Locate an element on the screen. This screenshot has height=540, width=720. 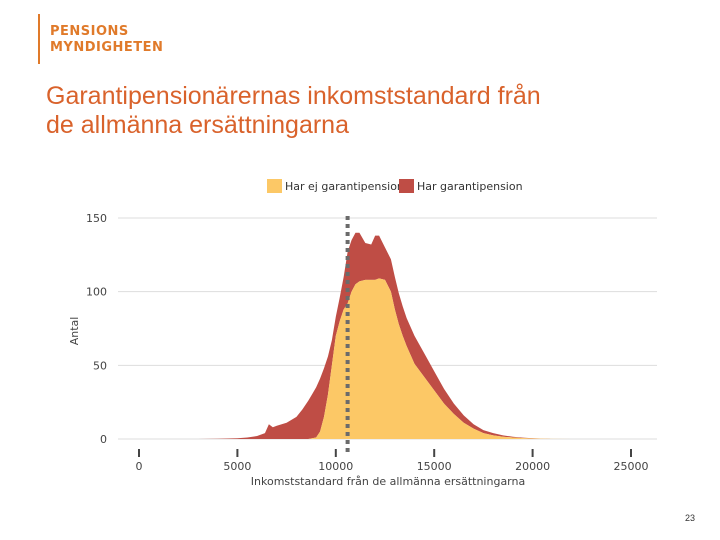
logo-text-line1: PENSIONS is located at coordinates (89, 31).